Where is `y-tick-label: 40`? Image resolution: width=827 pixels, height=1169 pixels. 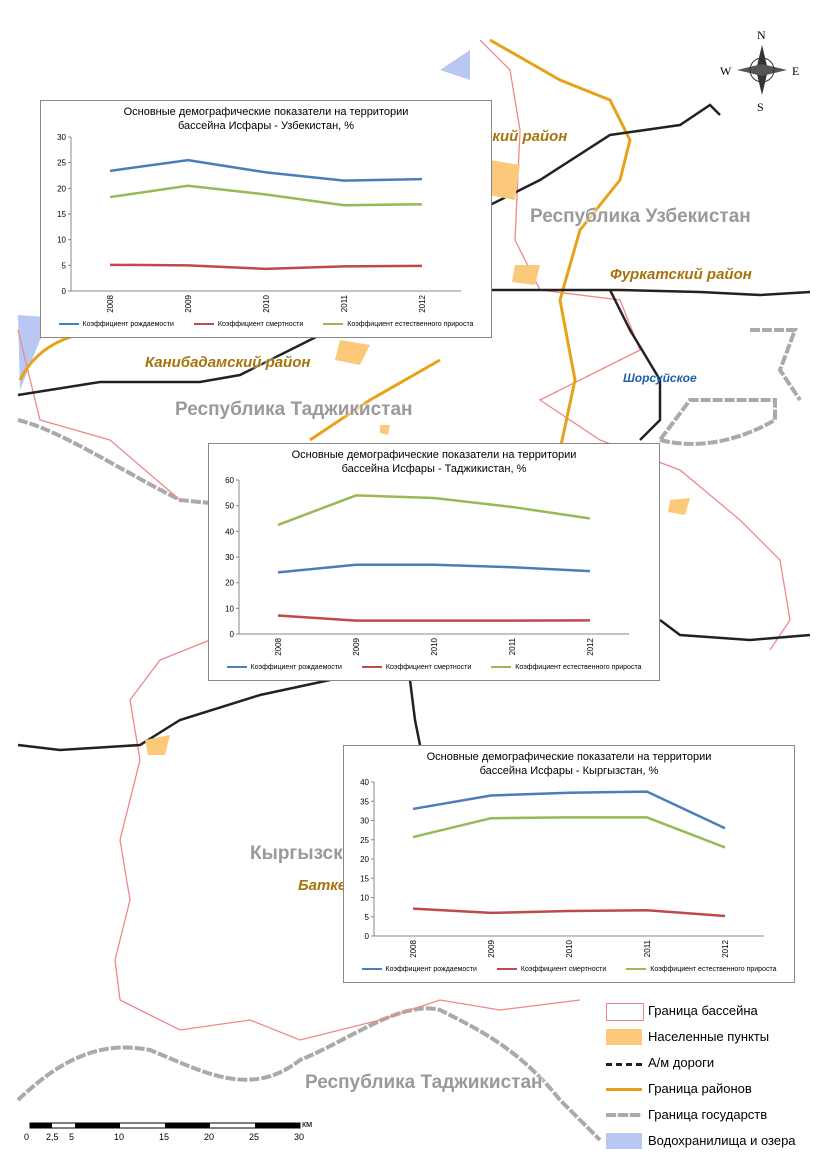
y-tick-label: 40 is located at coordinates (229, 531).